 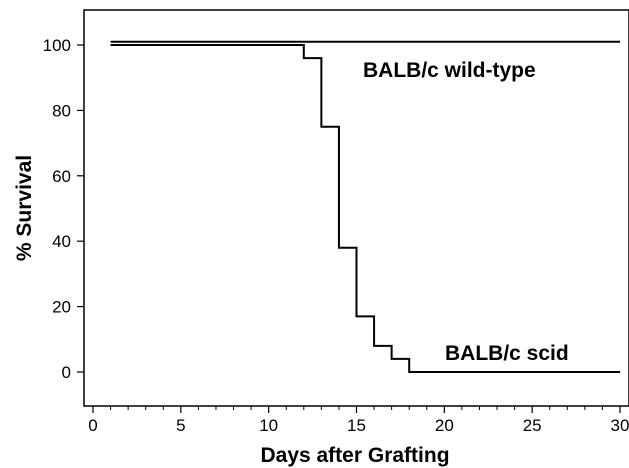 What do you see at coordinates (620, 425) in the screenshot?
I see `x-tick-label: 30` at bounding box center [620, 425].